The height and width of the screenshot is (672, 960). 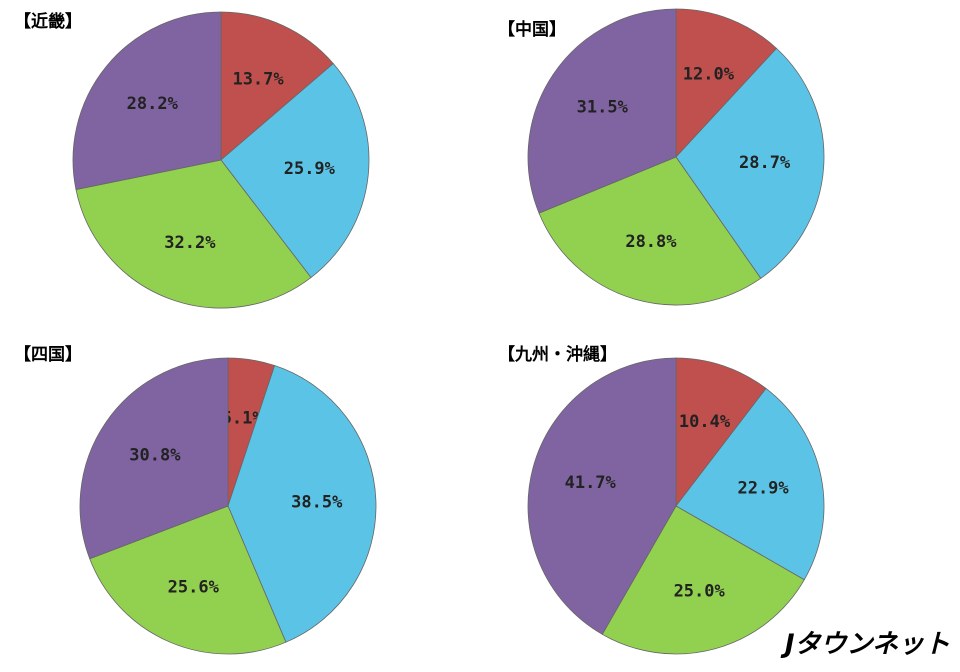 I want to click on value-label: 5.1%, so click(x=243, y=418).